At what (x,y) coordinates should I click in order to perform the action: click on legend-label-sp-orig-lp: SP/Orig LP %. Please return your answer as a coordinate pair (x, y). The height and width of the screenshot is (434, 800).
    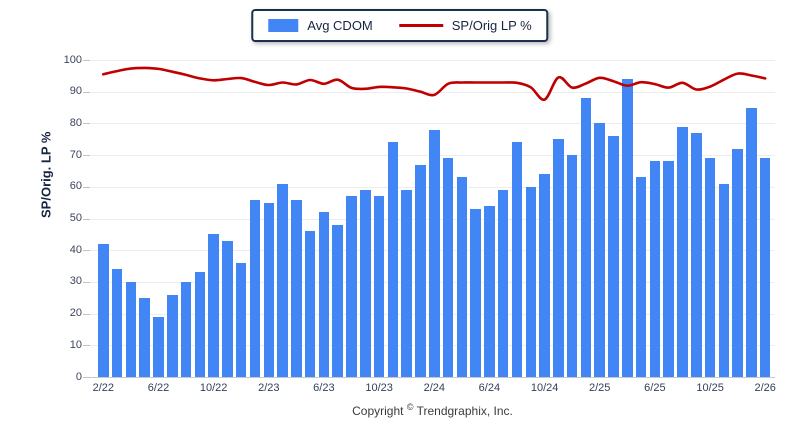
    Looking at the image, I should click on (491, 25).